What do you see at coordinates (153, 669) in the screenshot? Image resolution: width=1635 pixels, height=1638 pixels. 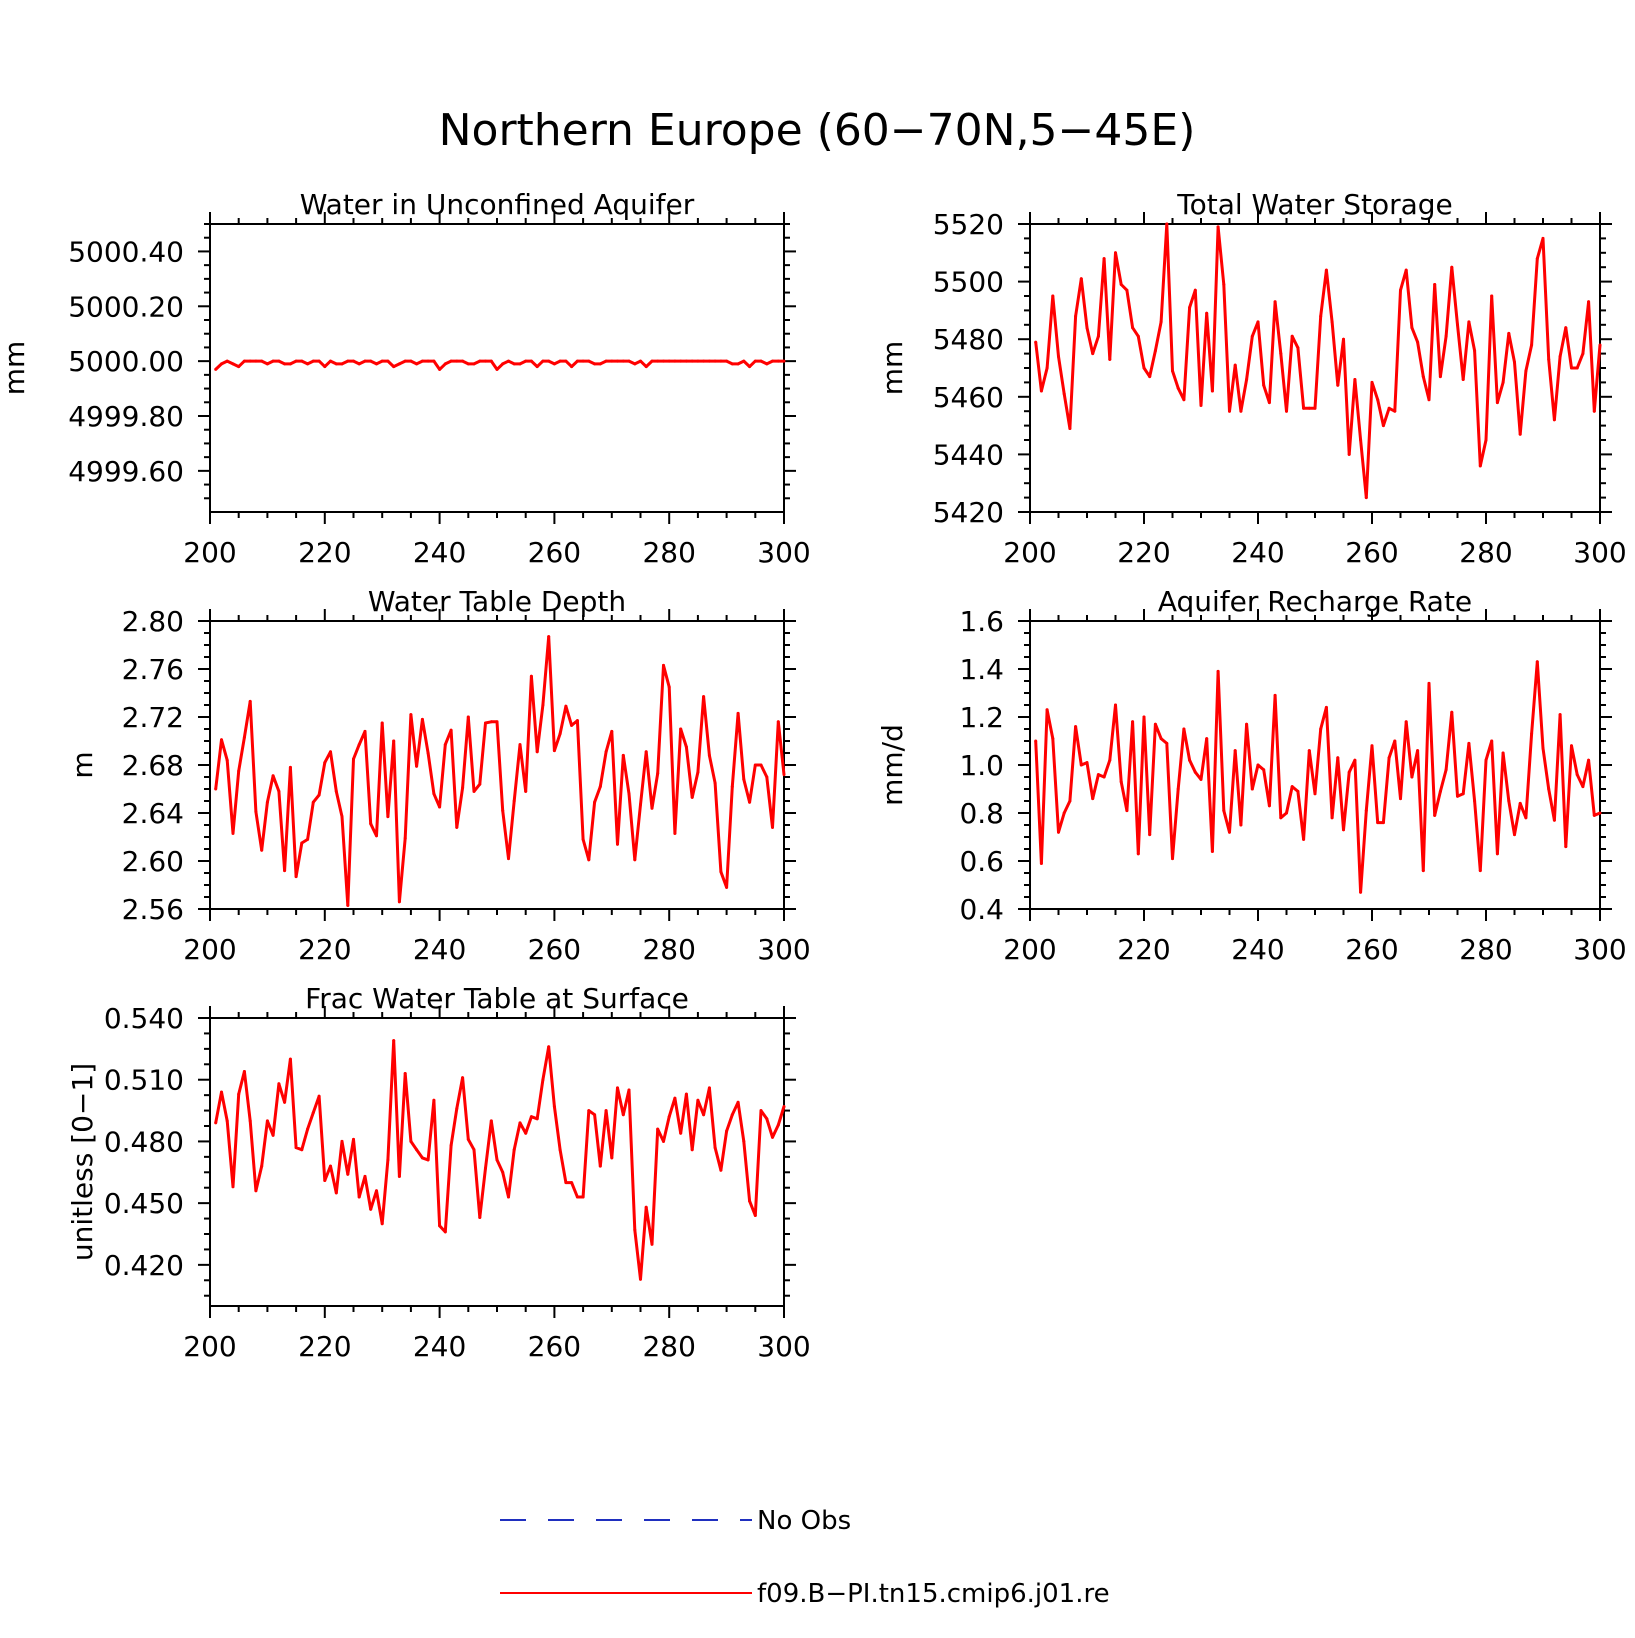 I see `y-tick-label: 2.76` at bounding box center [153, 669].